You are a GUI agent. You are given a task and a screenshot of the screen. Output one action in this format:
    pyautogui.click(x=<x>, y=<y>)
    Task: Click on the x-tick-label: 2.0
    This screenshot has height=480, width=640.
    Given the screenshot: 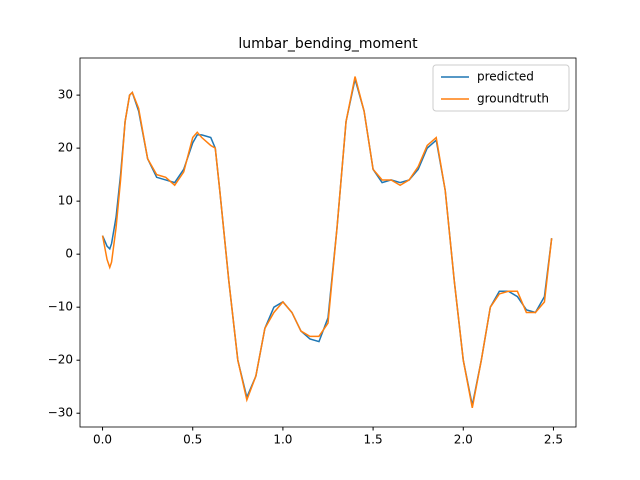 What is the action you would take?
    pyautogui.click(x=463, y=440)
    